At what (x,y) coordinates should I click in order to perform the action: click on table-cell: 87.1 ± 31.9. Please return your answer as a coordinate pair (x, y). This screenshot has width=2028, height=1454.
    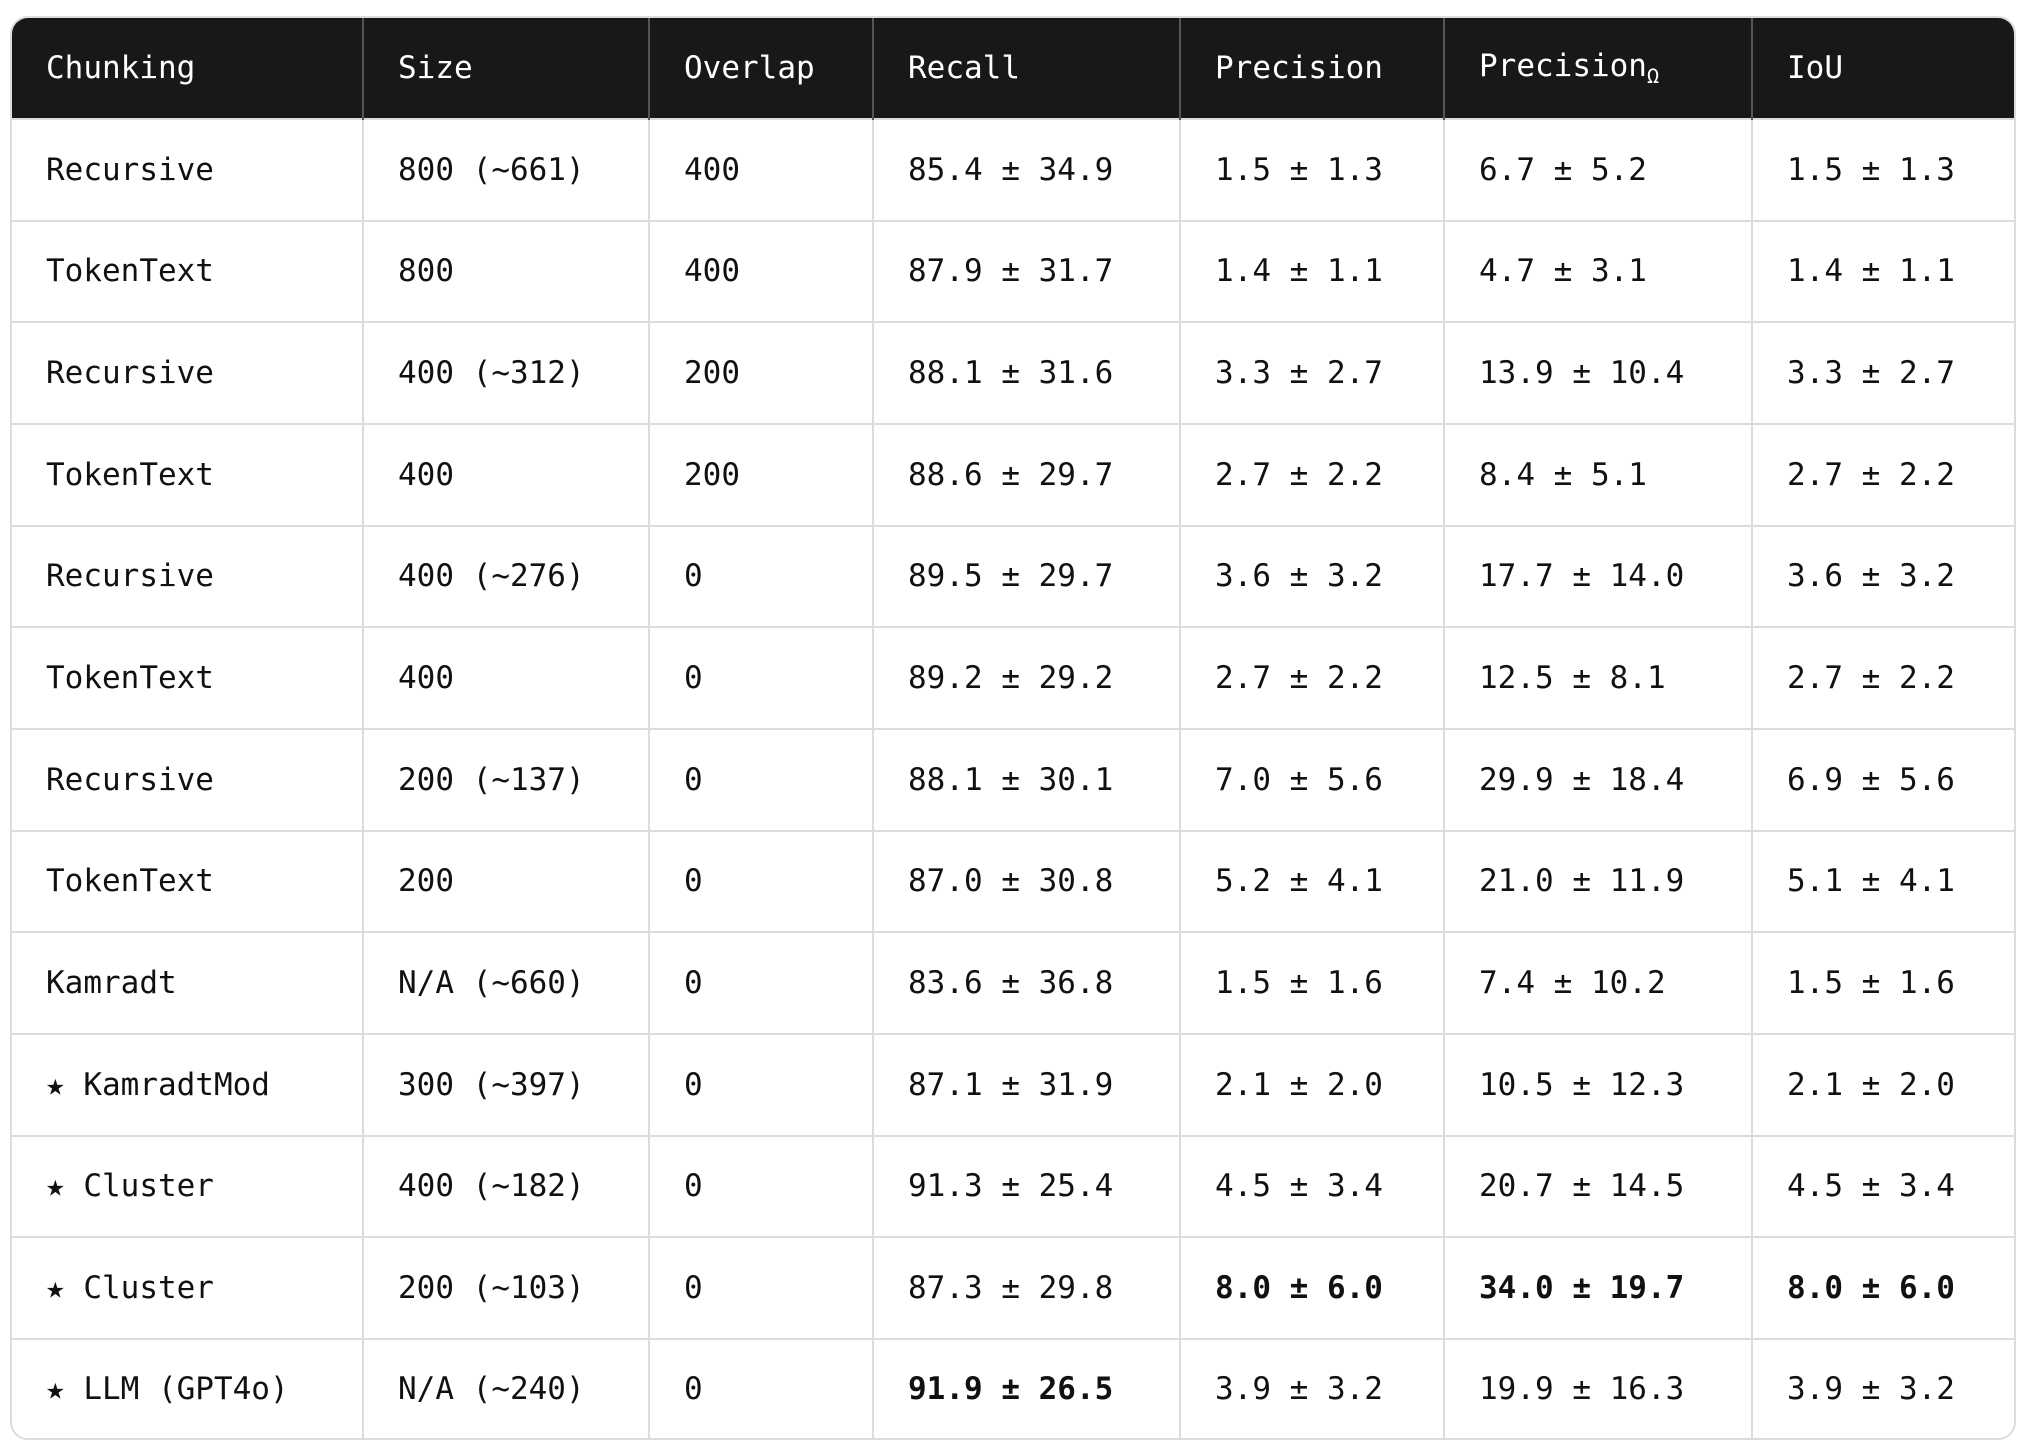
    Looking at the image, I should click on (1026, 1084).